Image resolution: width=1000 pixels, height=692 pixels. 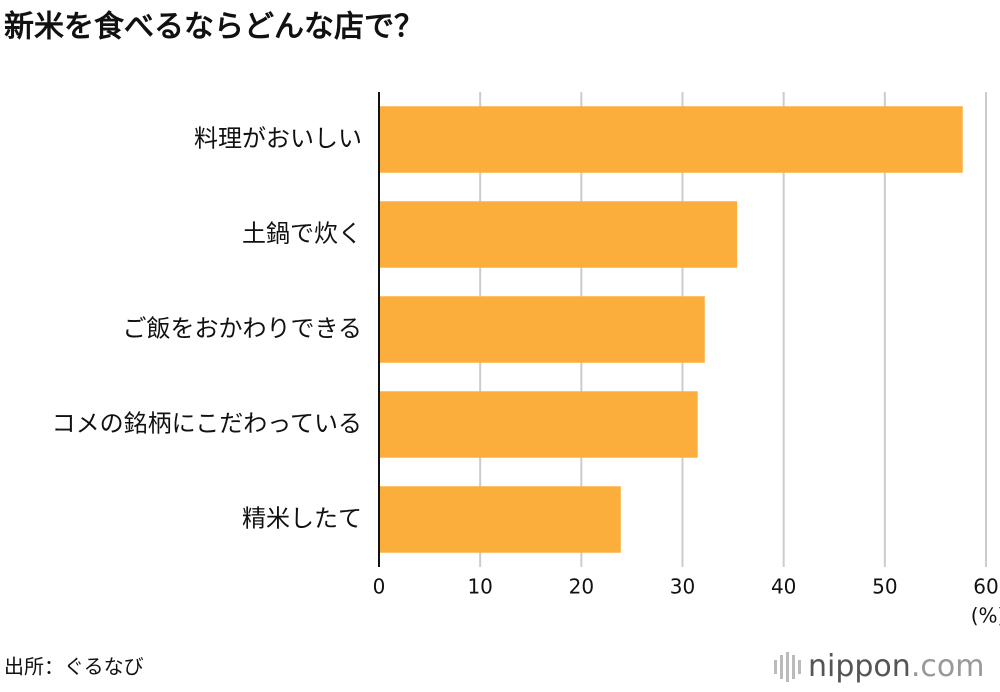 What do you see at coordinates (682, 587) in the screenshot?
I see `x-tick-label: 30` at bounding box center [682, 587].